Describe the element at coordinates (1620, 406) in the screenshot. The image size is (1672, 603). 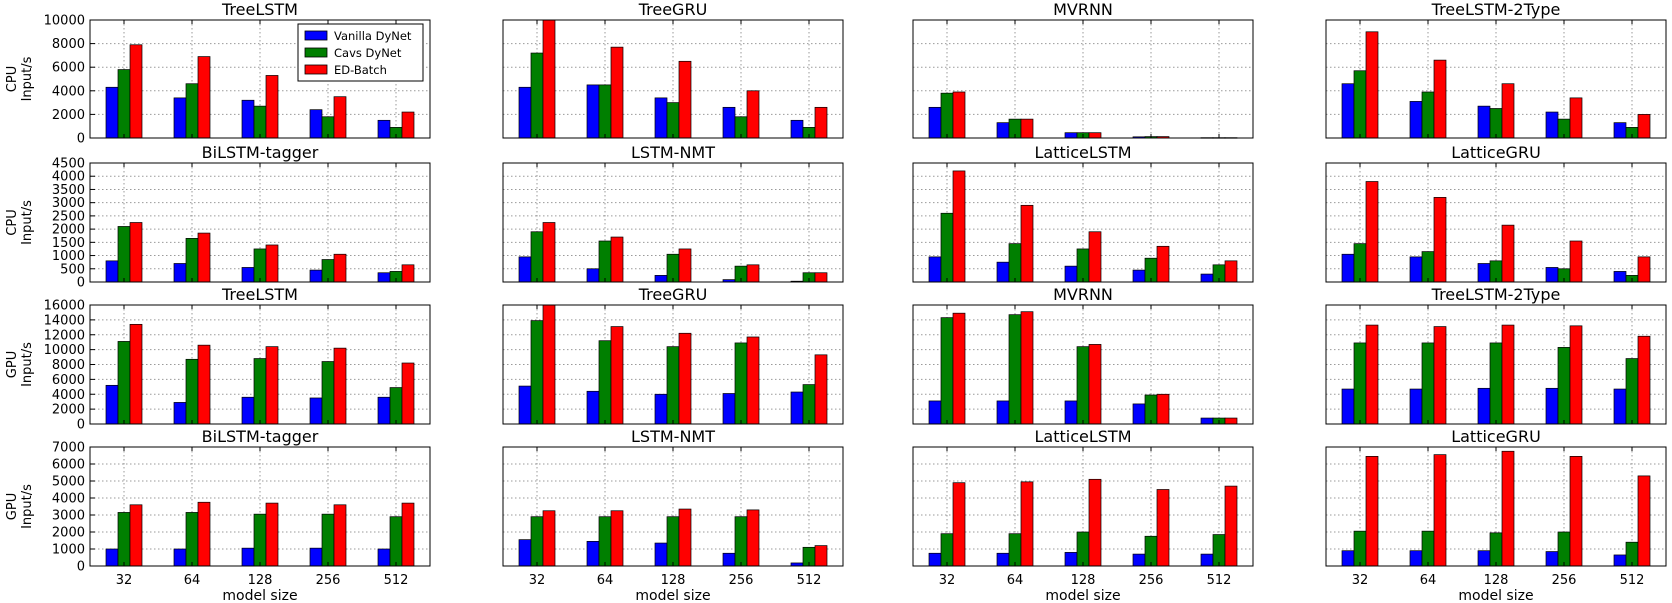
I see `bar-vanilla-dynet: Vanilla DyNet 512: 4700` at that location.